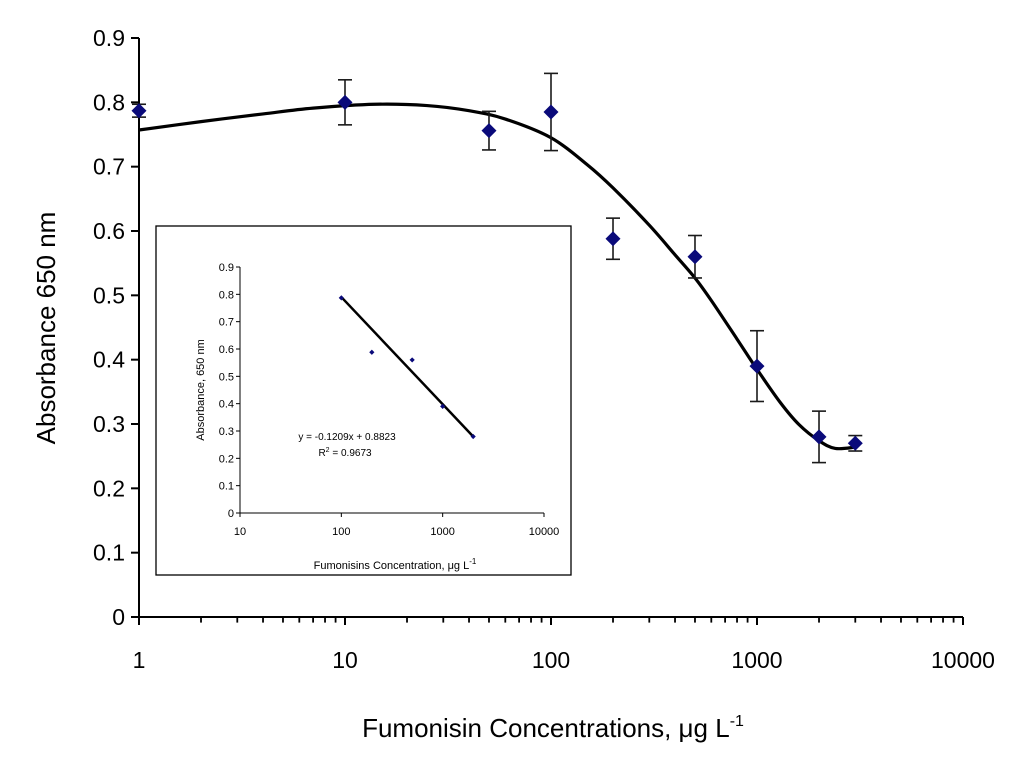  What do you see at coordinates (46, 328) in the screenshot?
I see `y-axis-label: Absorbance 650 nm` at bounding box center [46, 328].